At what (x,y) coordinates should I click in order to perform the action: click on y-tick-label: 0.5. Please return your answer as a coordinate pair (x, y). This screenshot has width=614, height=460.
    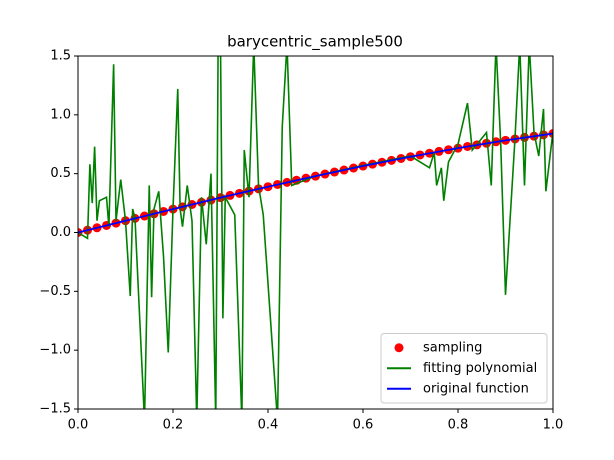
    Looking at the image, I should click on (60, 173).